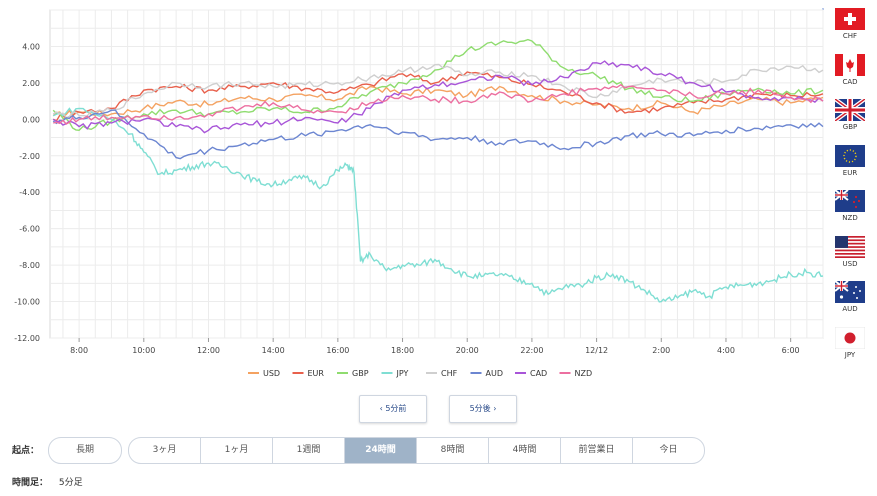 The height and width of the screenshot is (496, 877). What do you see at coordinates (27, 338) in the screenshot?
I see `y-tick-label: -12.00` at bounding box center [27, 338].